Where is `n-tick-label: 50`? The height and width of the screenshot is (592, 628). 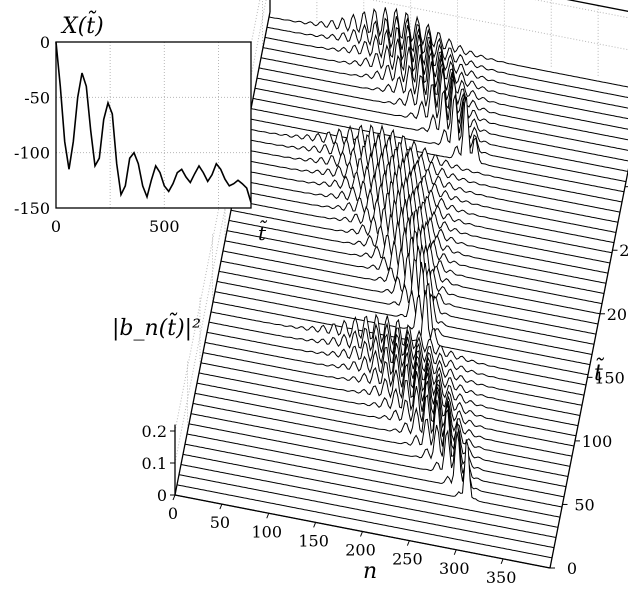 n-tick-label: 50 is located at coordinates (220, 522).